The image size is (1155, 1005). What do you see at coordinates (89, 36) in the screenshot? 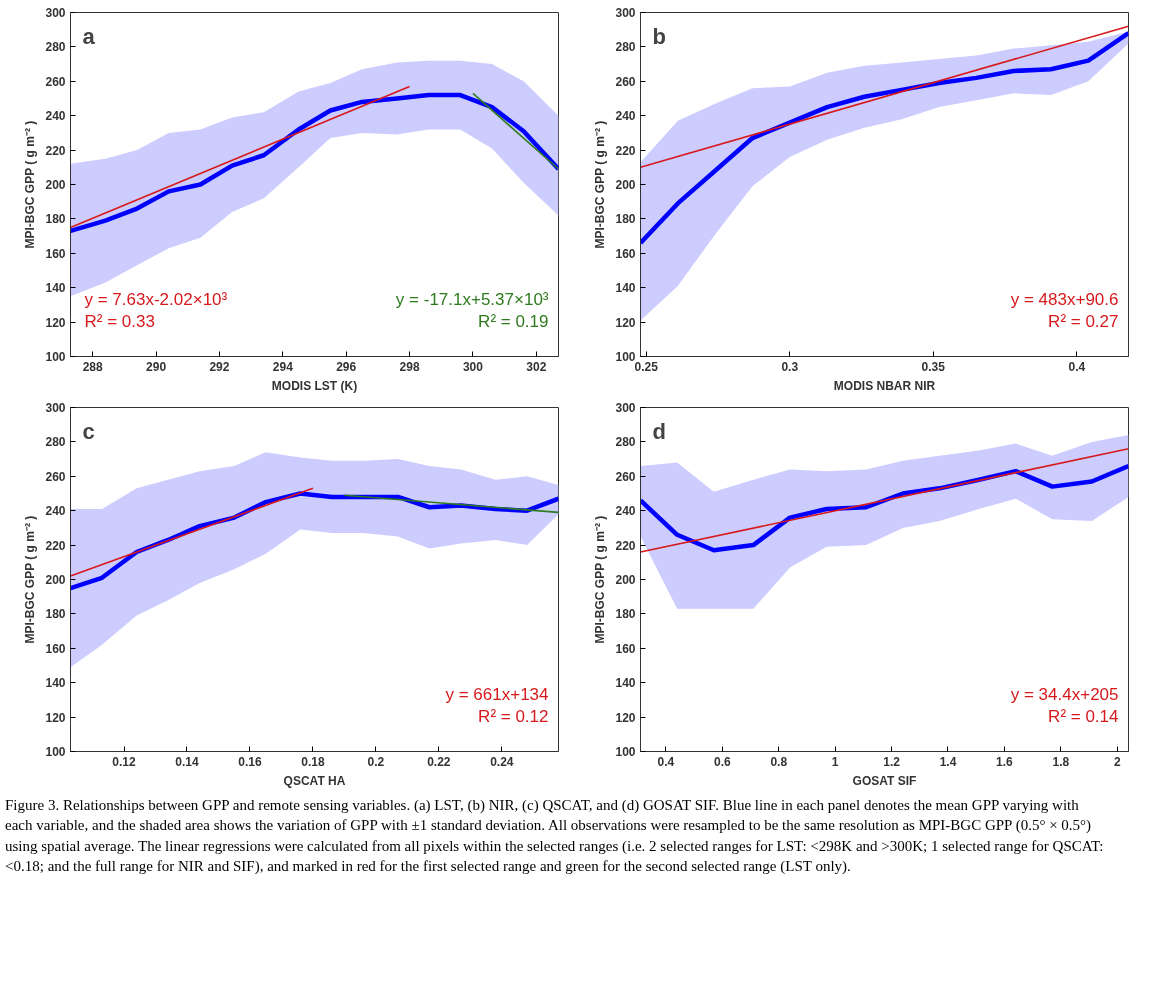
I see `annotation: a` at bounding box center [89, 36].